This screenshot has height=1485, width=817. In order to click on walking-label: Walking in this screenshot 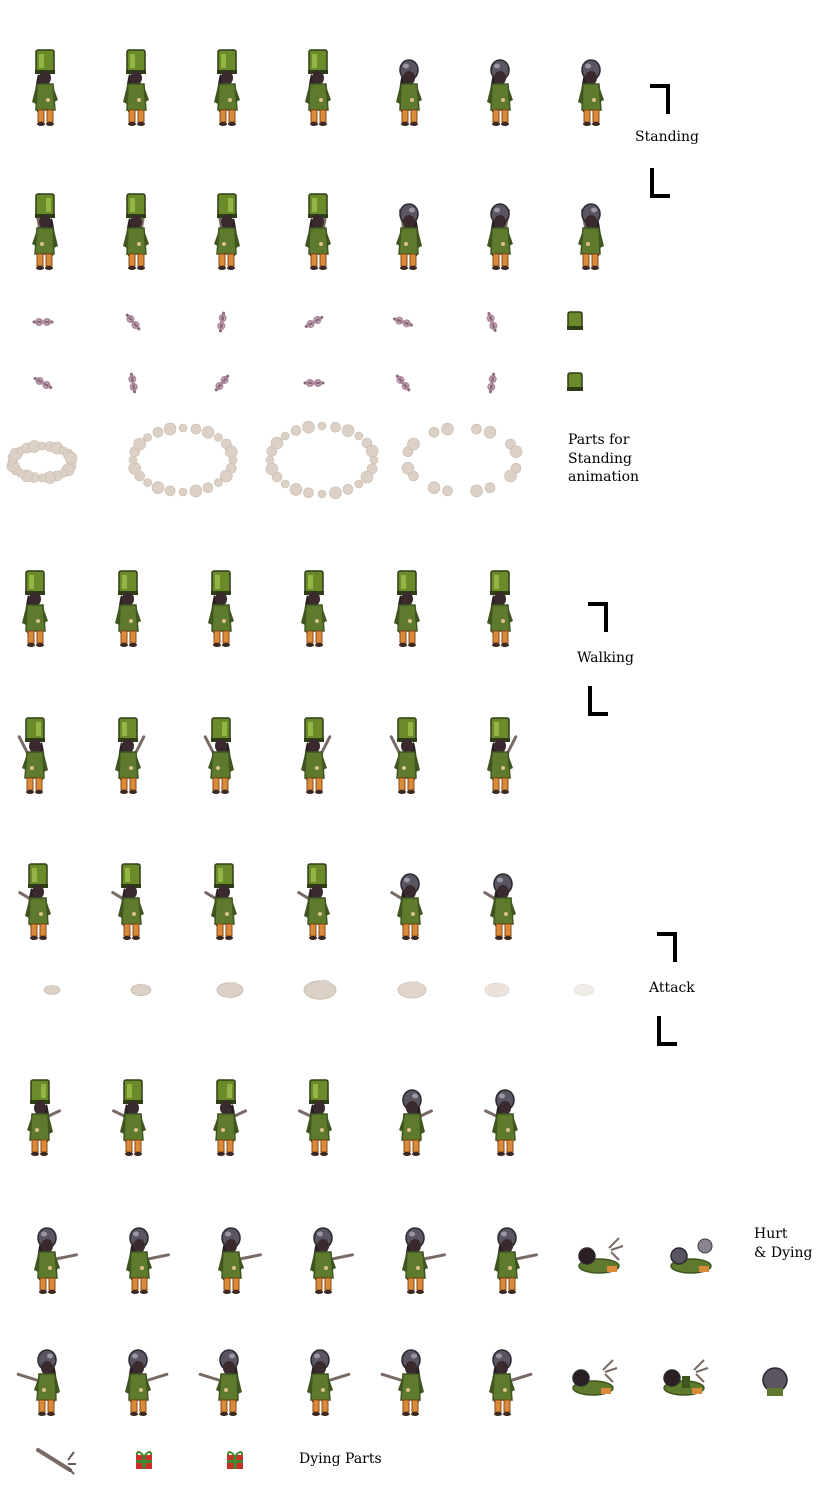, I will do `click(605, 658)`.